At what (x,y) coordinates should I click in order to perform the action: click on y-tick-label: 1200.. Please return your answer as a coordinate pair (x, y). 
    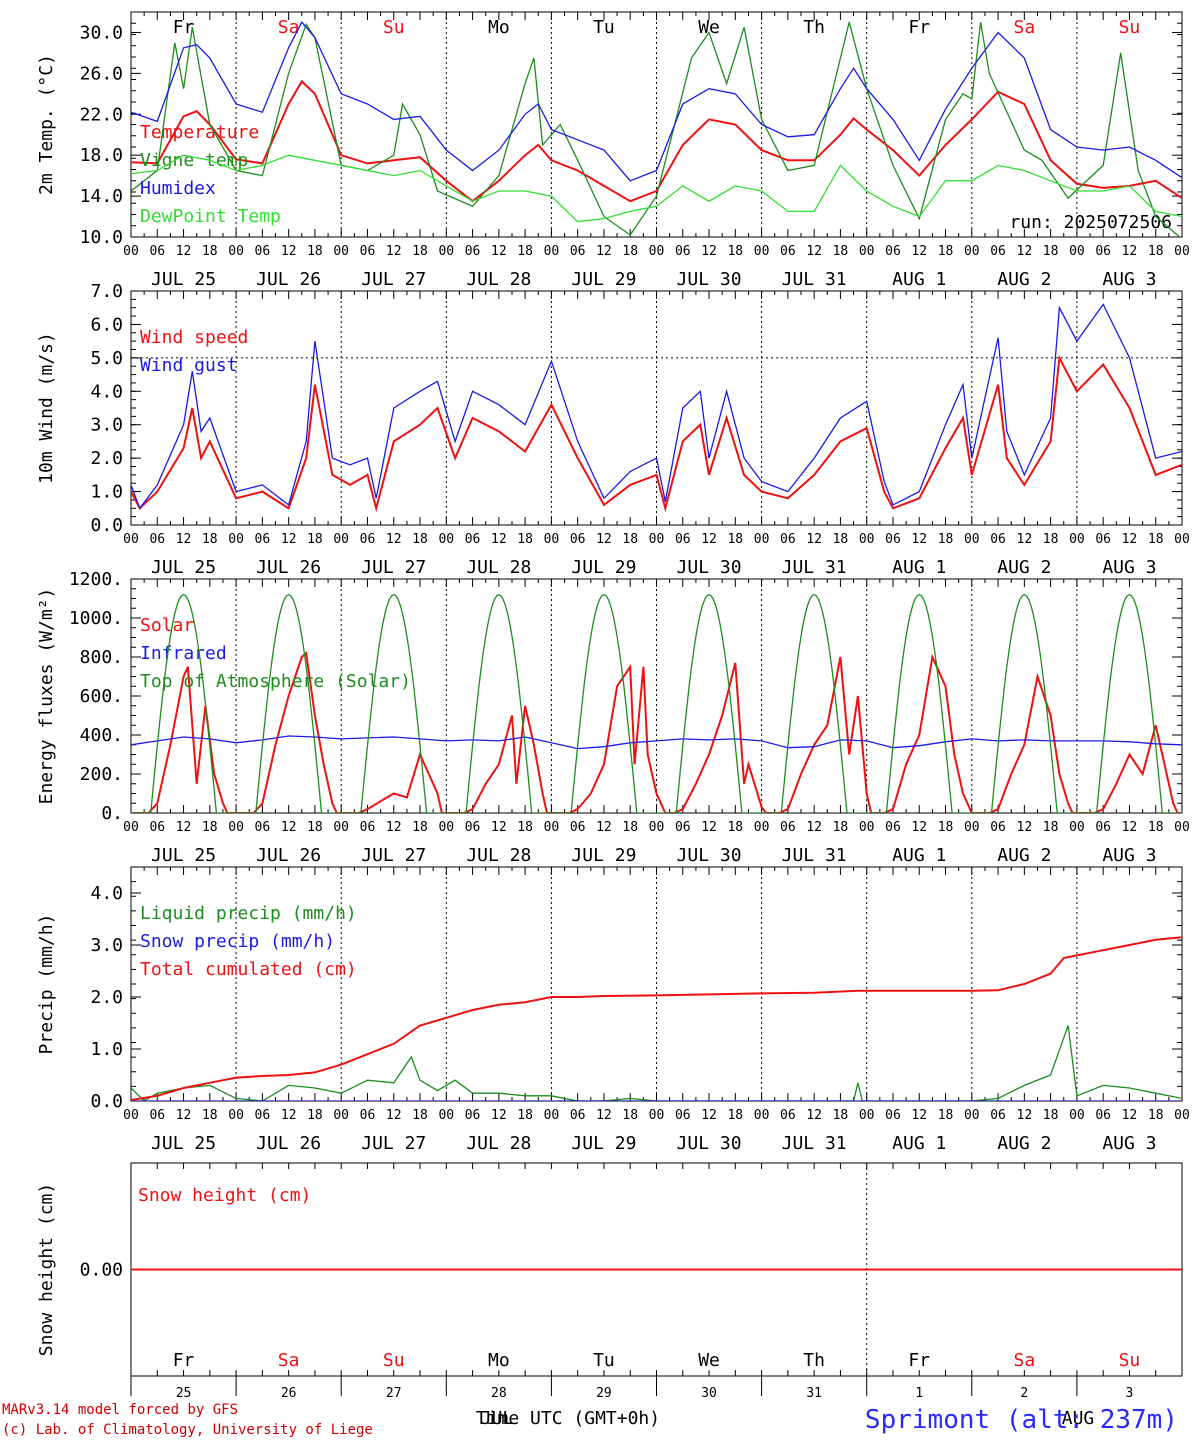
    Looking at the image, I should click on (96, 579).